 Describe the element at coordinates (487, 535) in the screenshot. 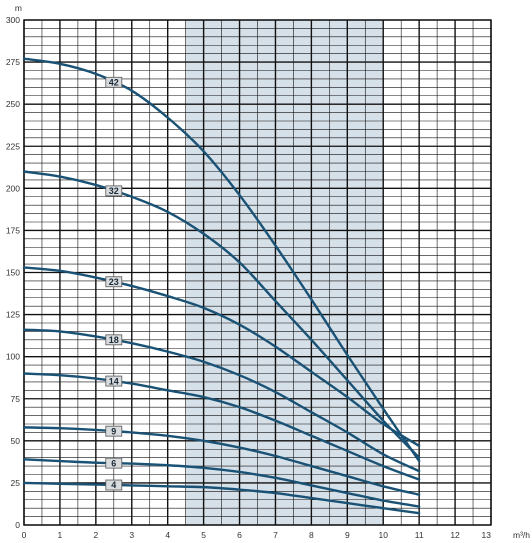

I see `x-tick-label: 13` at that location.